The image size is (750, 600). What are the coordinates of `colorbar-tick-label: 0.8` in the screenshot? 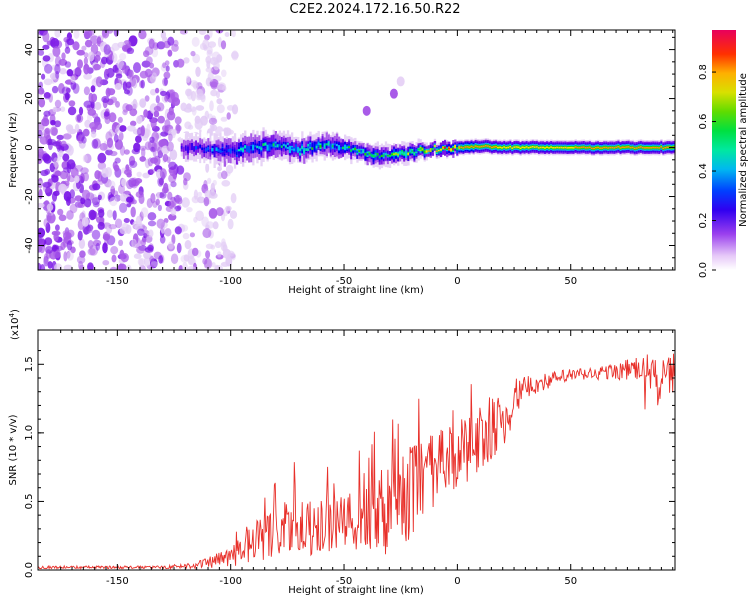 It's located at (703, 72).